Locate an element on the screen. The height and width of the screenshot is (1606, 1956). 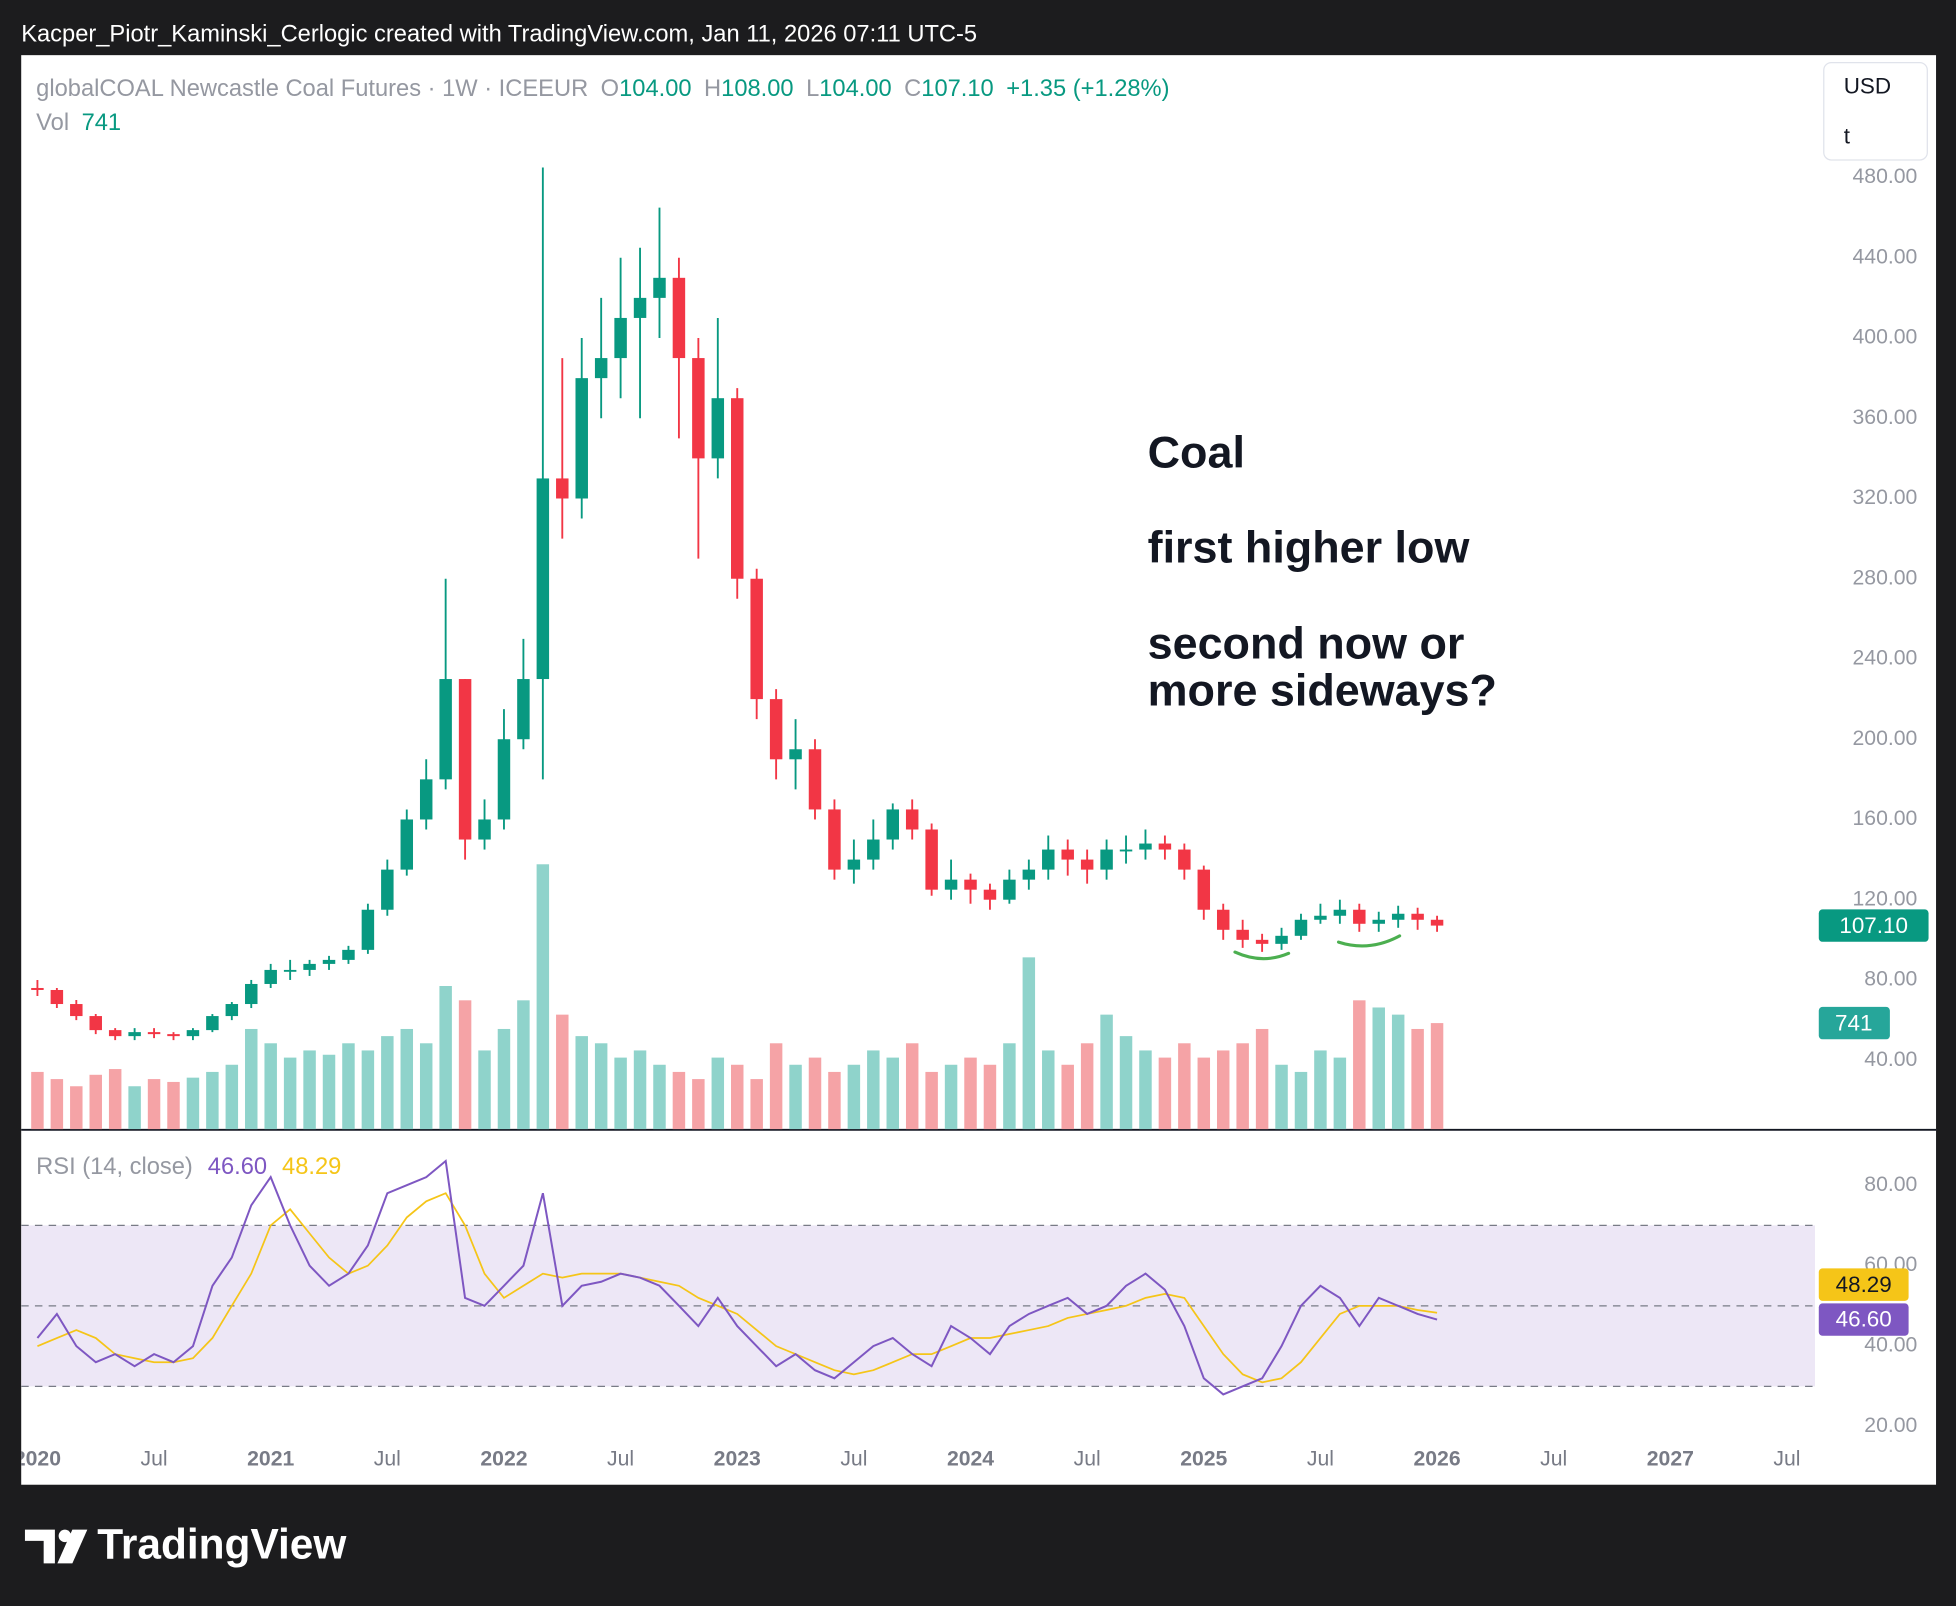
annotation: Coal is located at coordinates (1196, 451).